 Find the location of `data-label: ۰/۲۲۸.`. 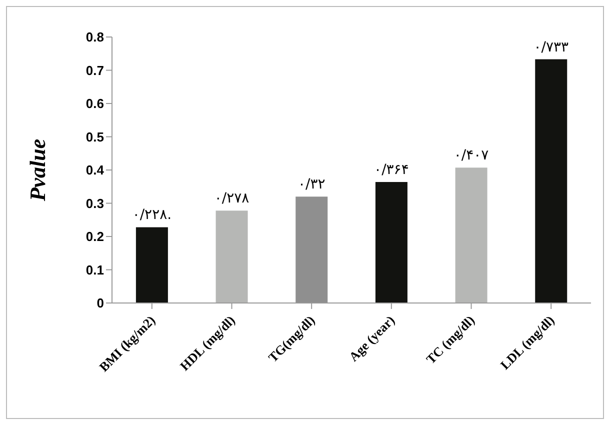

data-label: ۰/۲۲۸. is located at coordinates (152, 215).